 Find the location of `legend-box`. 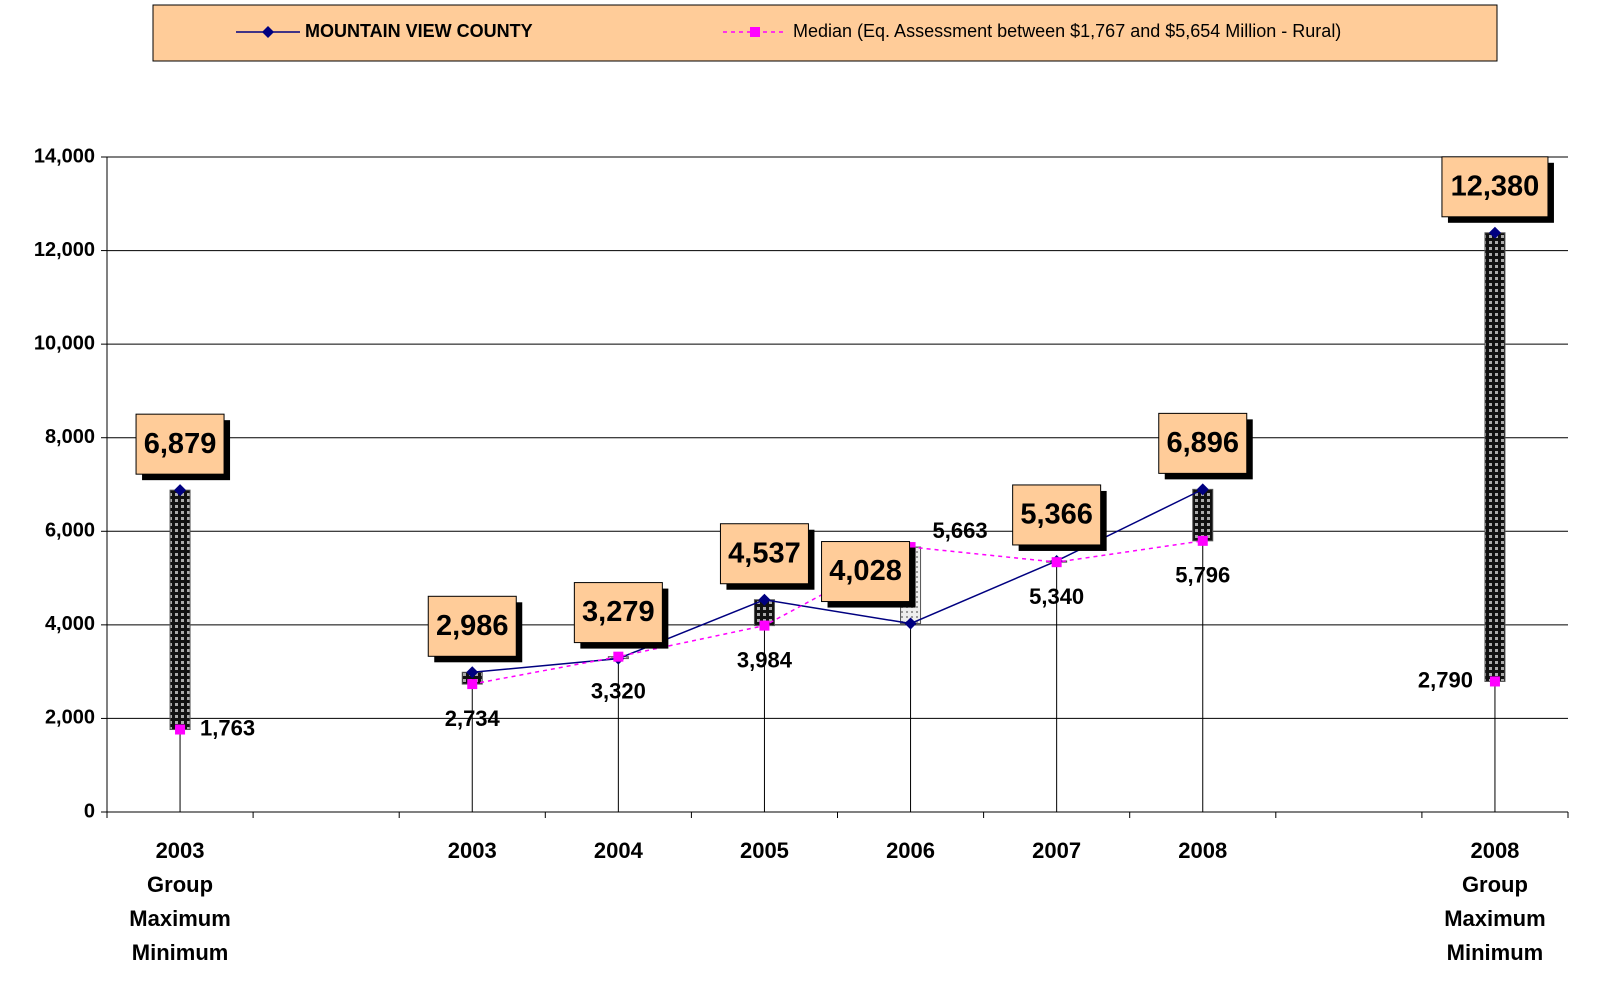

legend-box is located at coordinates (825, 33).